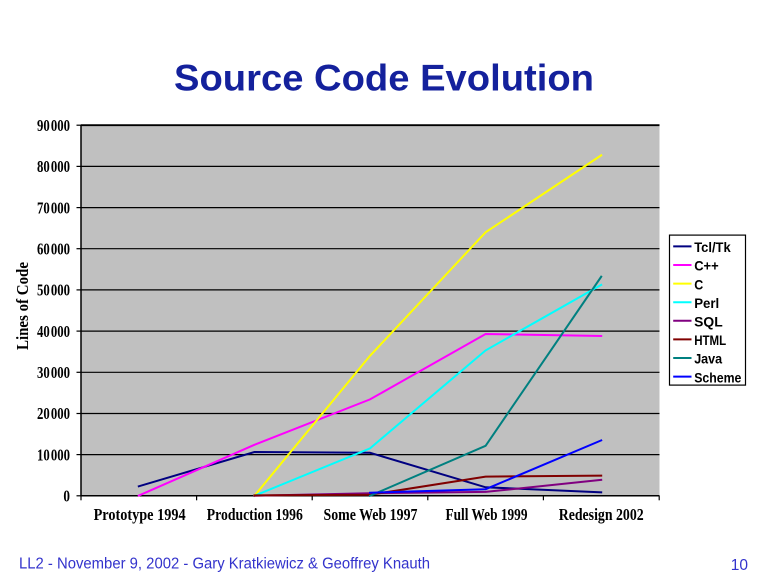 The width and height of the screenshot is (768, 576). What do you see at coordinates (371, 514) in the screenshot?
I see `svg-text: Some Web 1997` at bounding box center [371, 514].